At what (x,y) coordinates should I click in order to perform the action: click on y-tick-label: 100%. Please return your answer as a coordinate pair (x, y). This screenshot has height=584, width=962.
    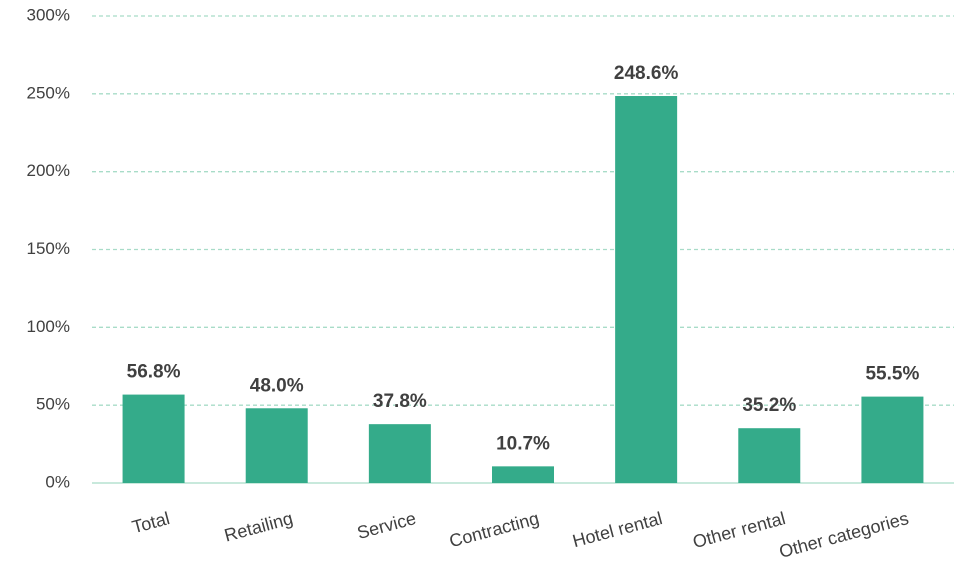
    Looking at the image, I should click on (48, 326).